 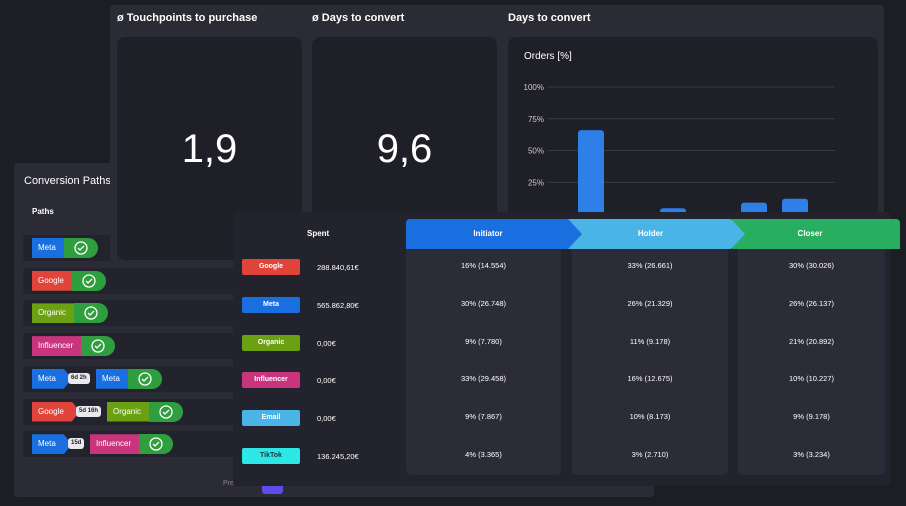 I want to click on panel-title: Conversion Paths, so click(x=67, y=181).